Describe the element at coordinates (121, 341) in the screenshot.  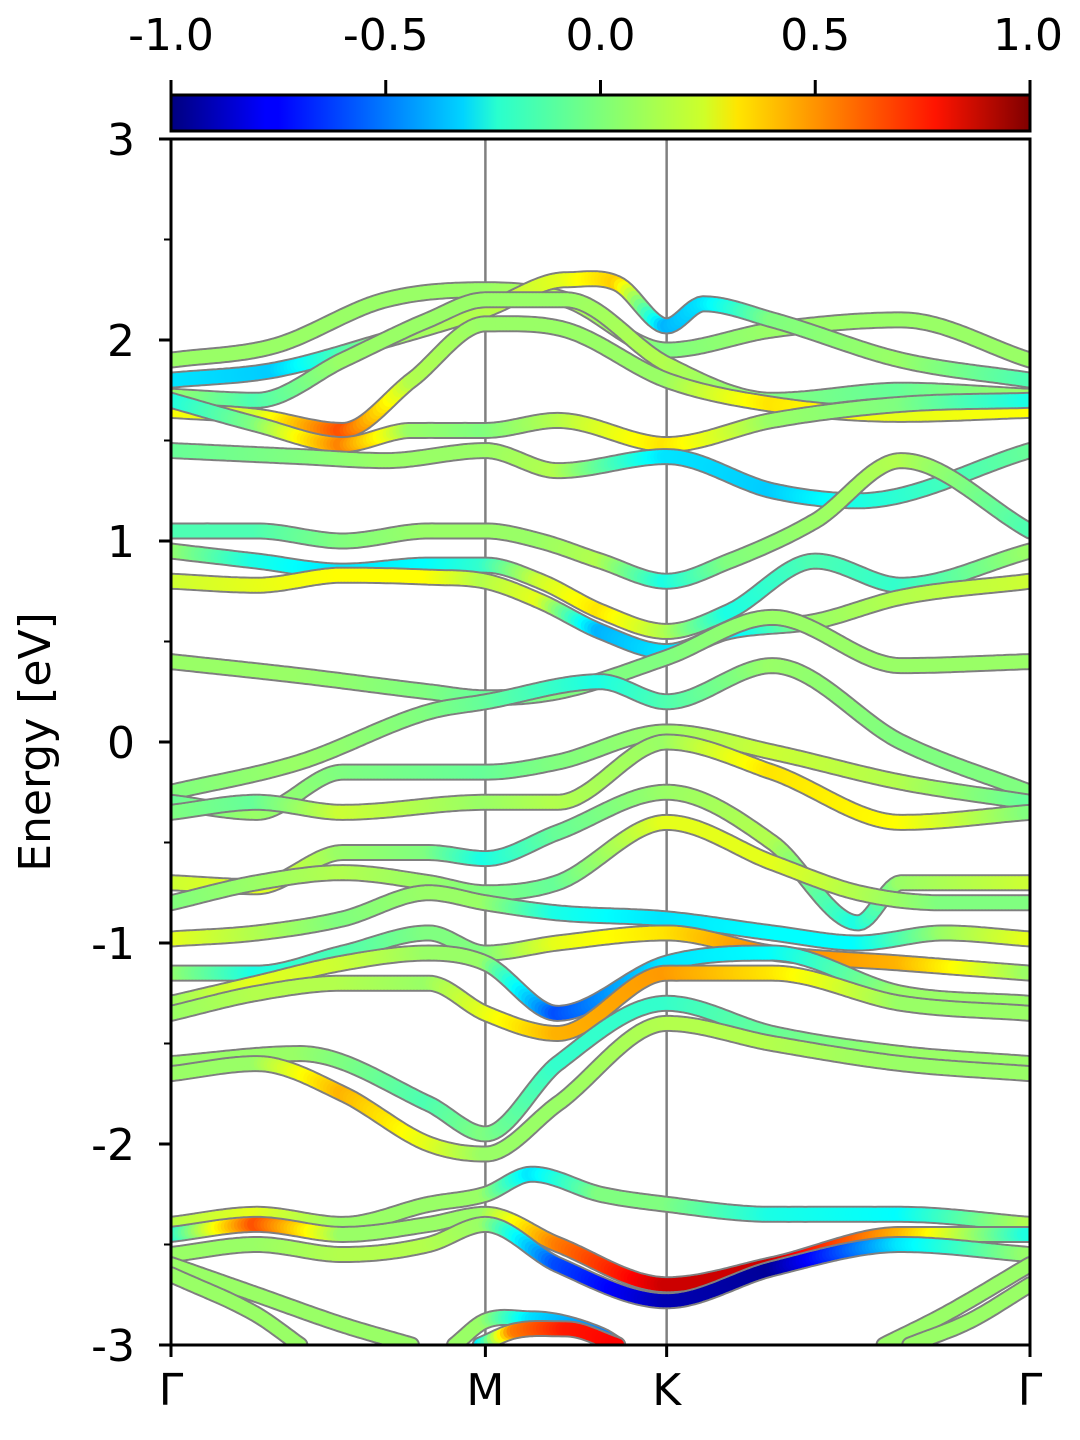
I see `y-tick-label: 2` at that location.